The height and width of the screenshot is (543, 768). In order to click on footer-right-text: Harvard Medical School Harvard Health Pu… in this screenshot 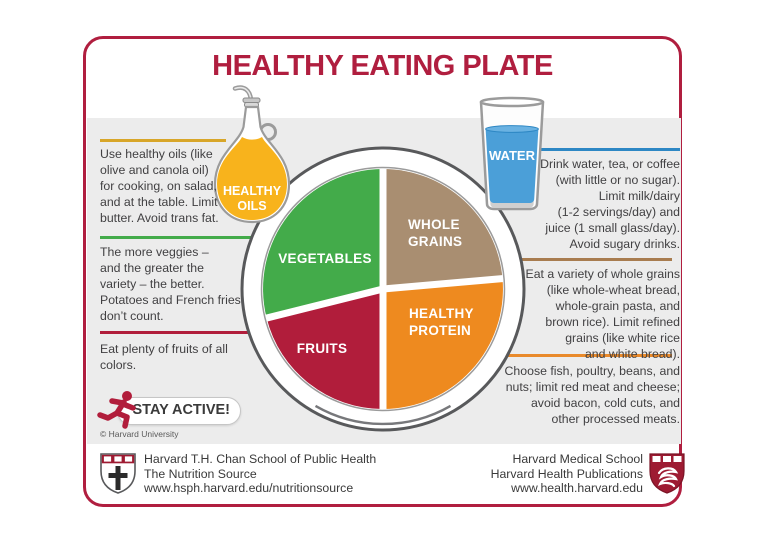, I will do `click(567, 474)`.